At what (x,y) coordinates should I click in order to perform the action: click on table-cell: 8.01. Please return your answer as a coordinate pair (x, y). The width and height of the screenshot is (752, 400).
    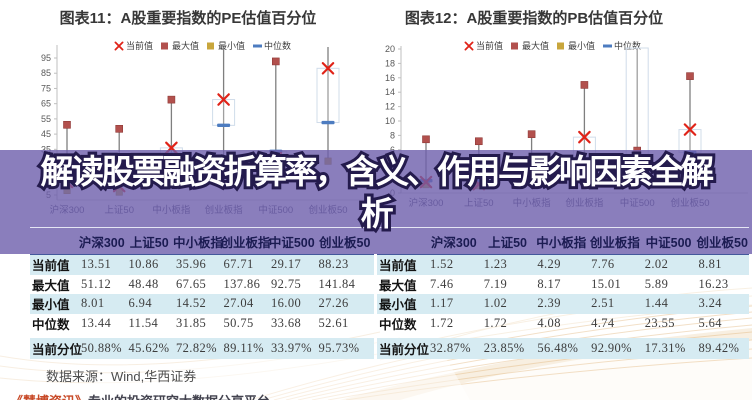
    Looking at the image, I should click on (93, 303).